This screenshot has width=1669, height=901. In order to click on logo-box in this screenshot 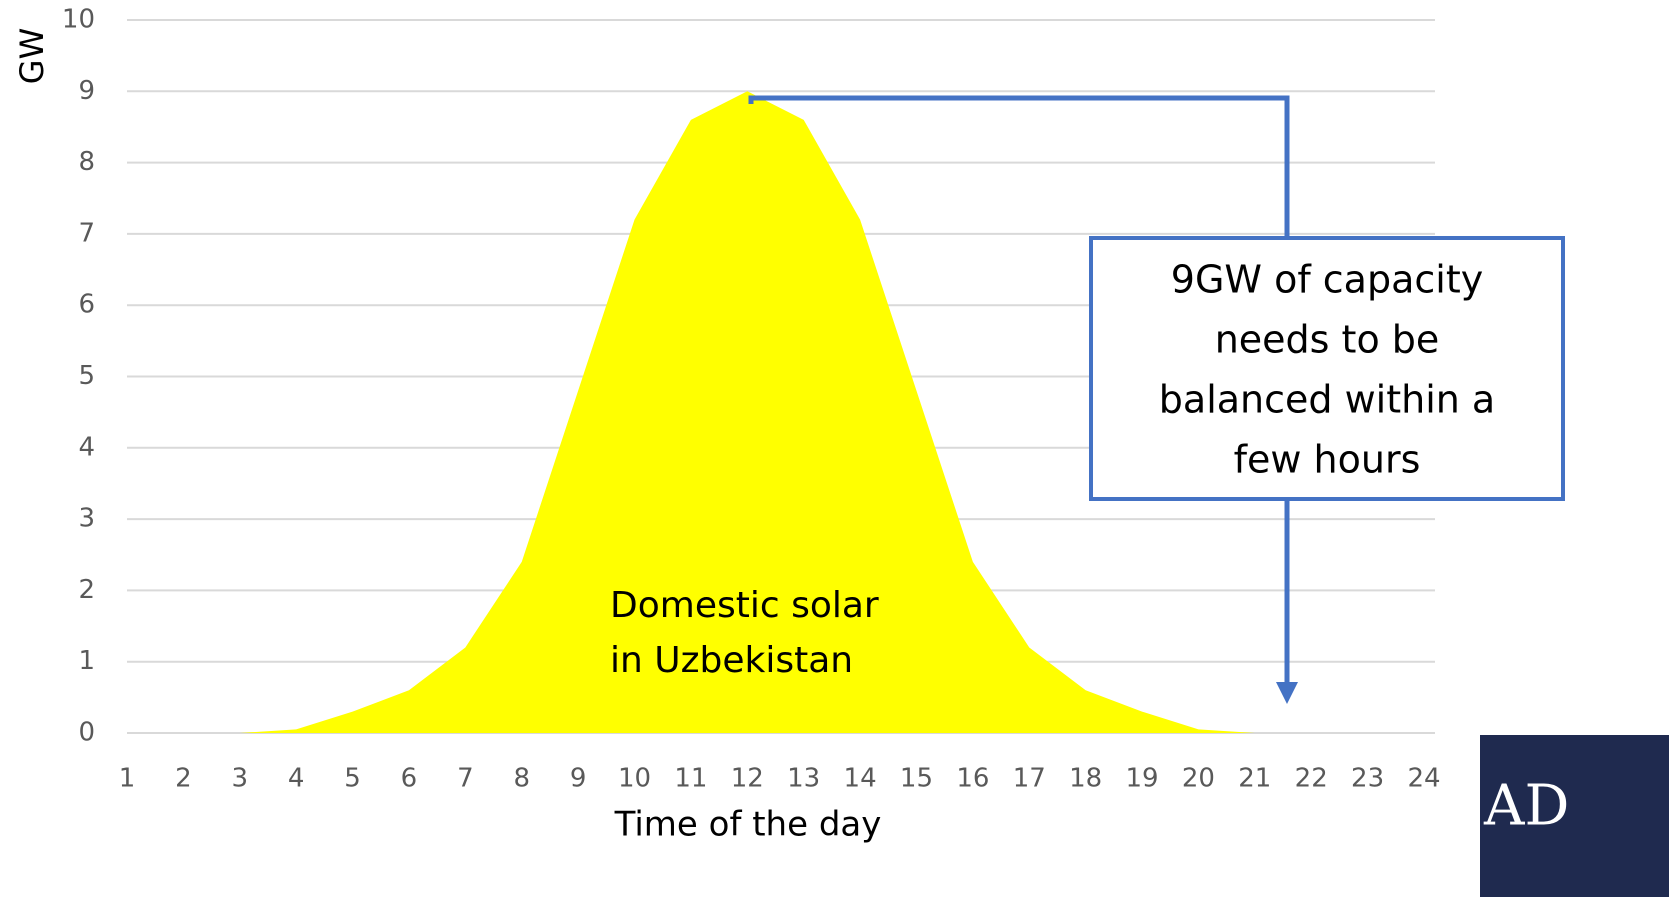, I will do `click(1574, 816)`.